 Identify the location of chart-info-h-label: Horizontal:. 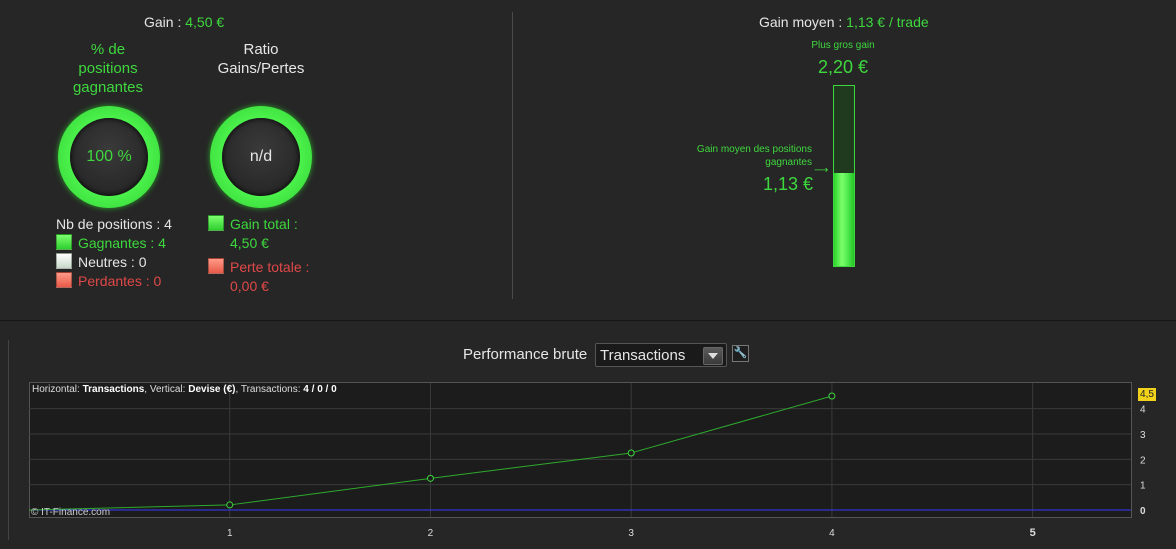
(56, 389).